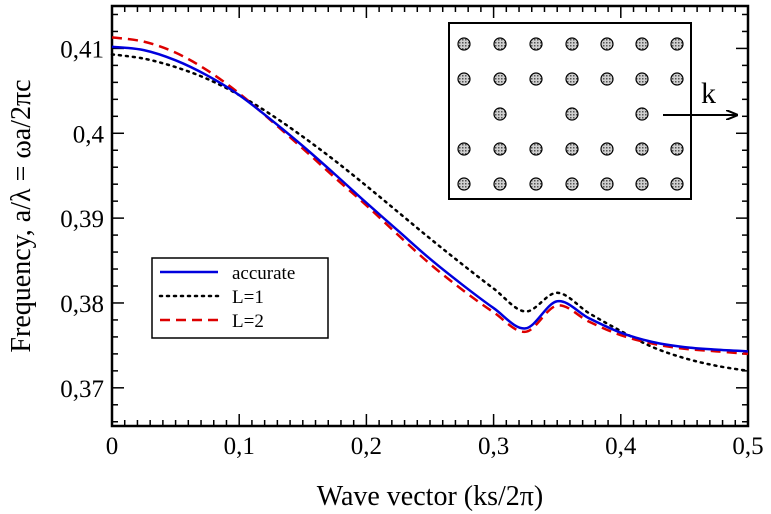  I want to click on x-tick-label: 0,1, so click(239, 446).